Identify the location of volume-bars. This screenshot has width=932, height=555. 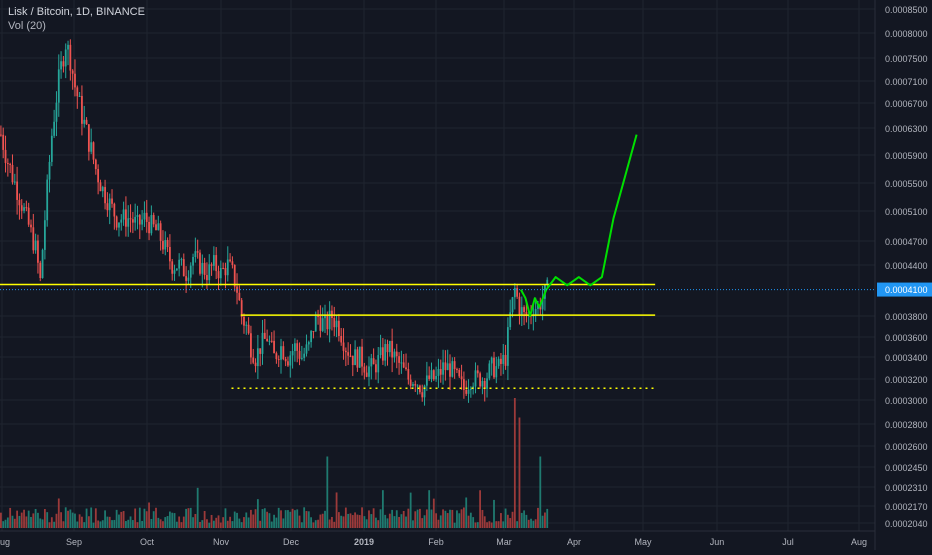
(274, 463).